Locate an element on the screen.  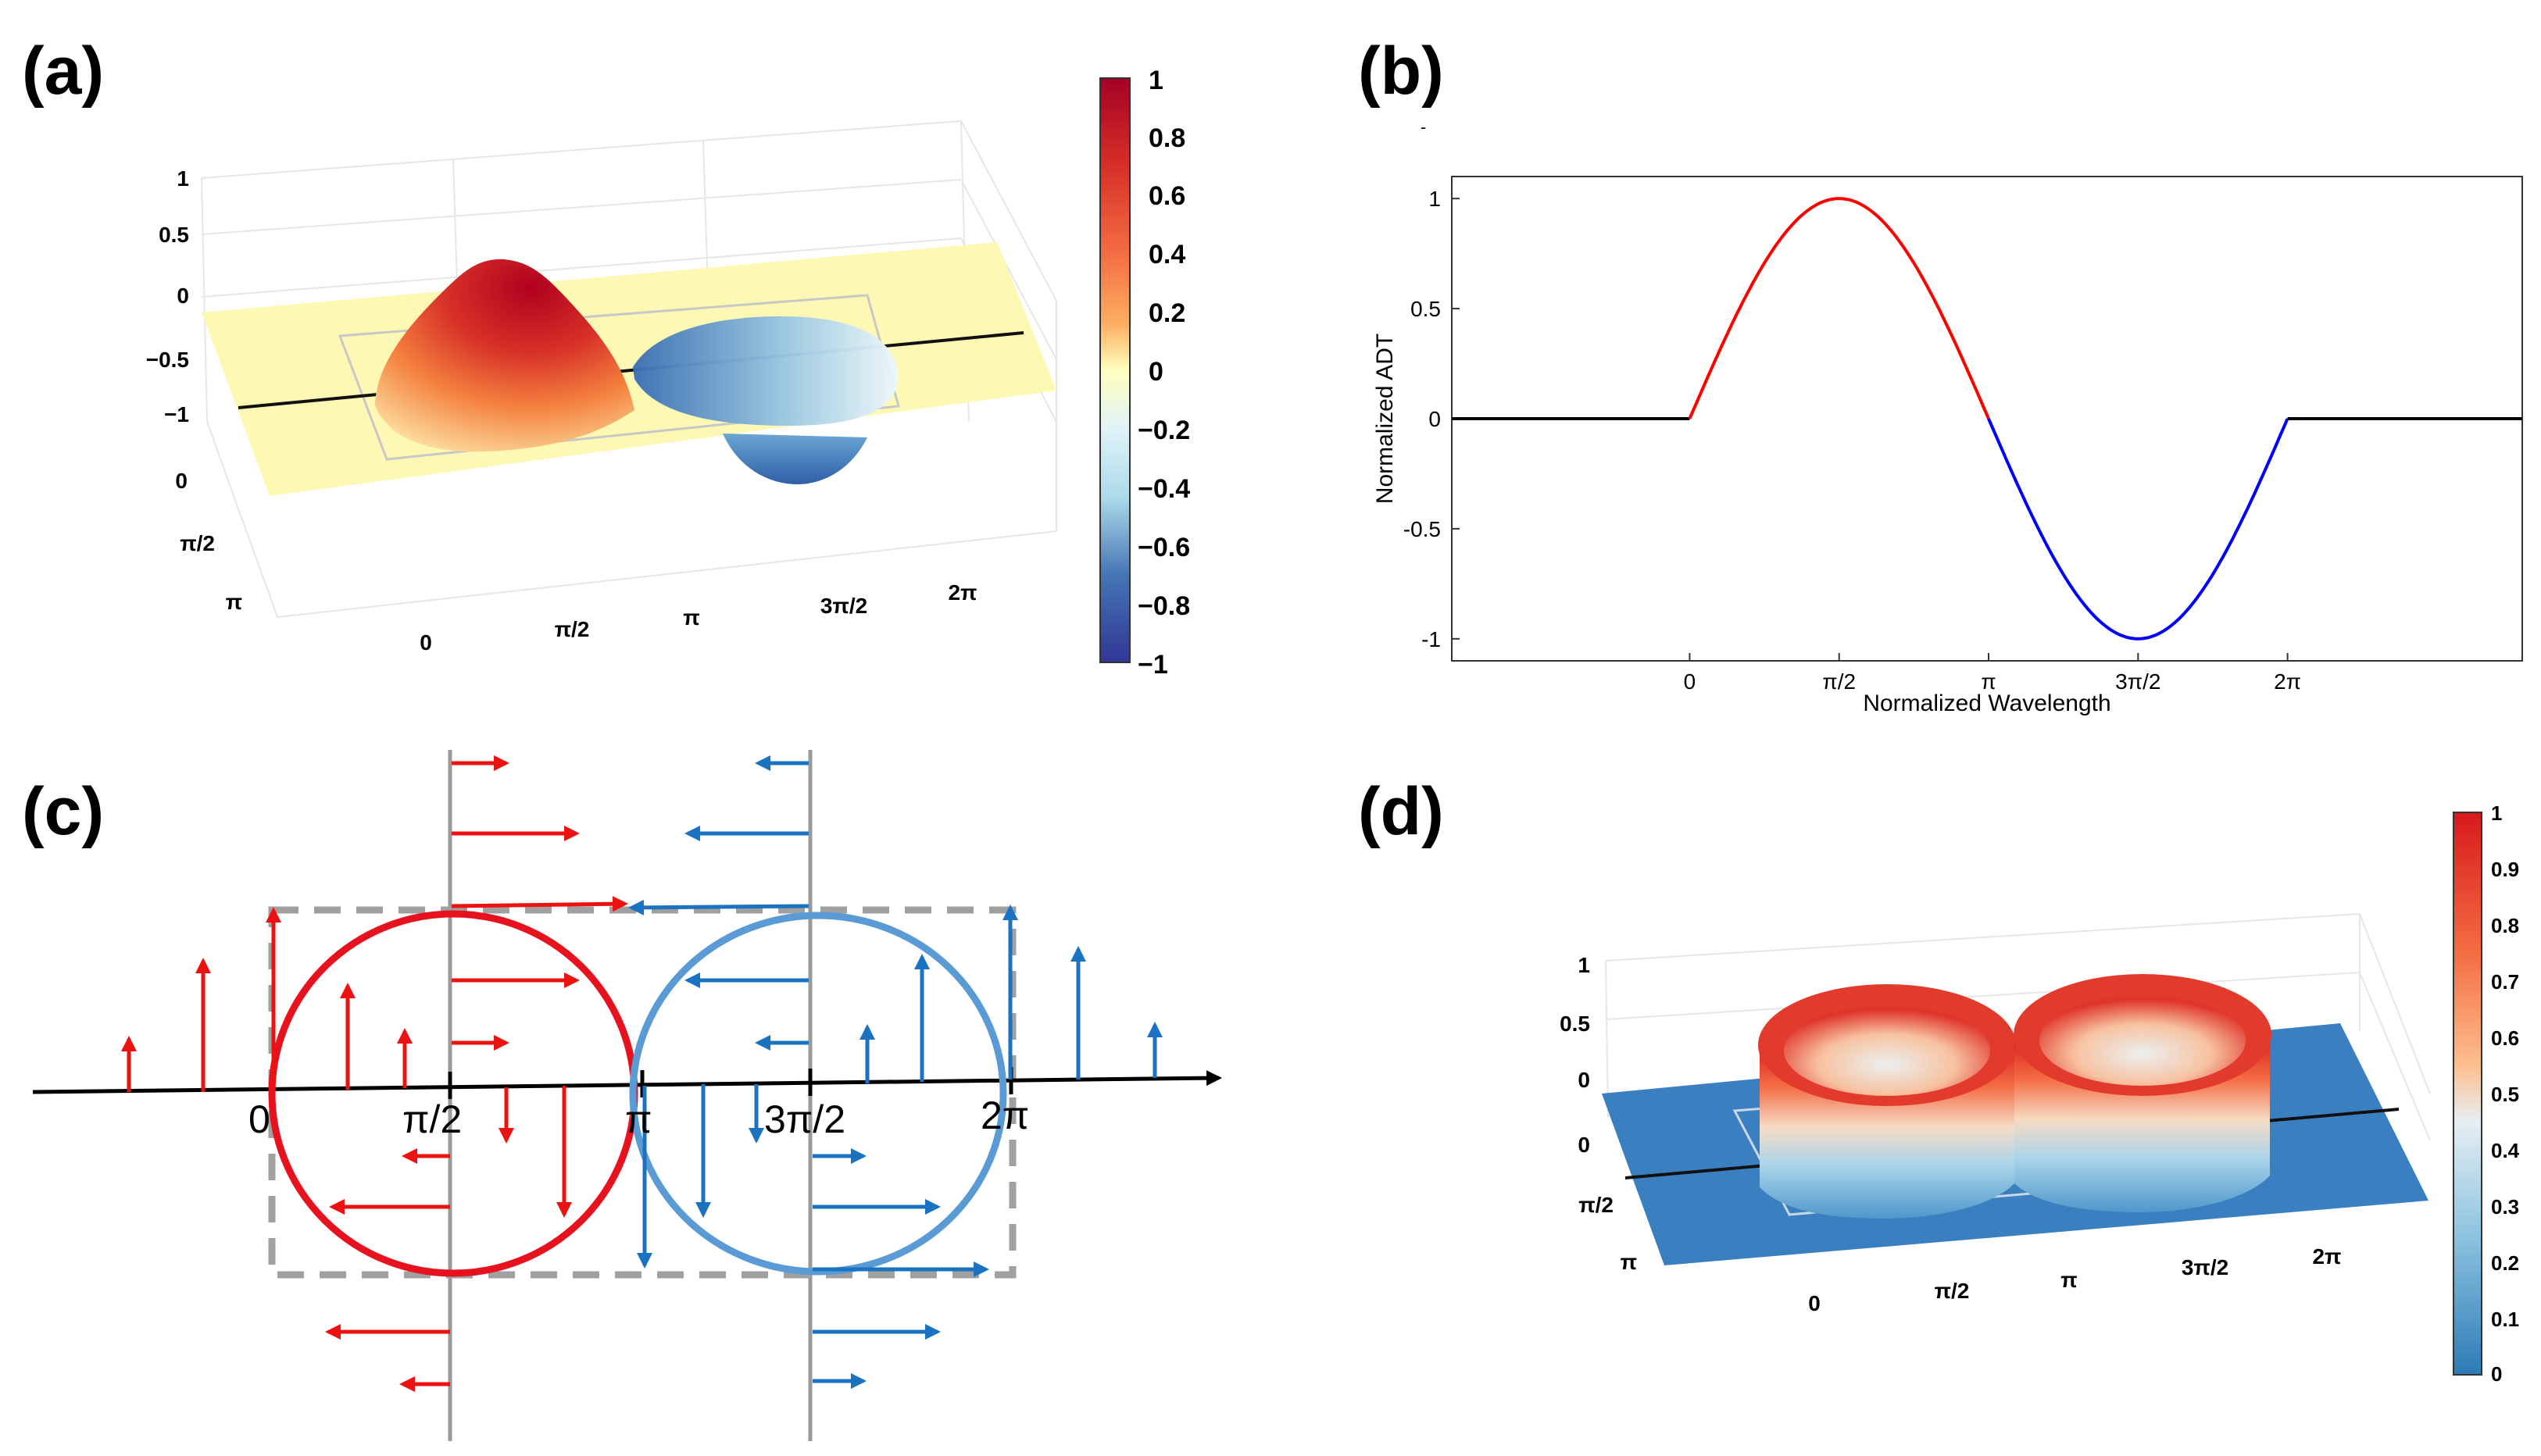
panel-a-z-tick: −1 is located at coordinates (177, 414).